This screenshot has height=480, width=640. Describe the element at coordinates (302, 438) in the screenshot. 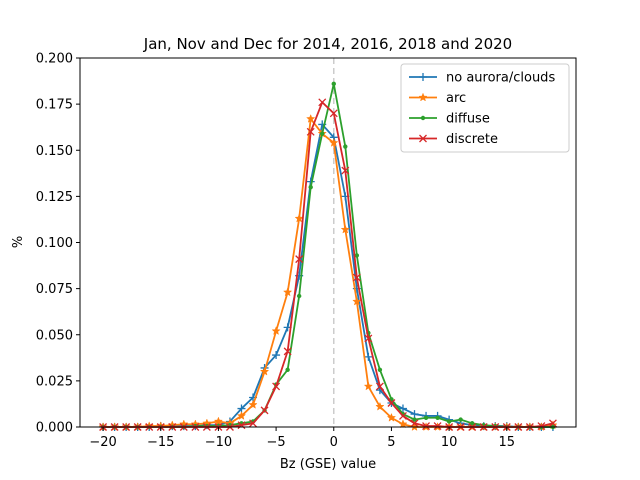

I see `x-axis: −20 −15 −10 −5 0 5 10 15` at that location.